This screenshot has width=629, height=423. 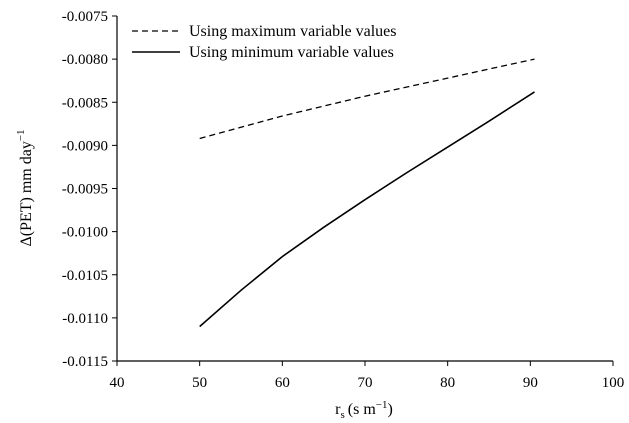 I want to click on x-tick-label: 50, so click(x=199, y=383).